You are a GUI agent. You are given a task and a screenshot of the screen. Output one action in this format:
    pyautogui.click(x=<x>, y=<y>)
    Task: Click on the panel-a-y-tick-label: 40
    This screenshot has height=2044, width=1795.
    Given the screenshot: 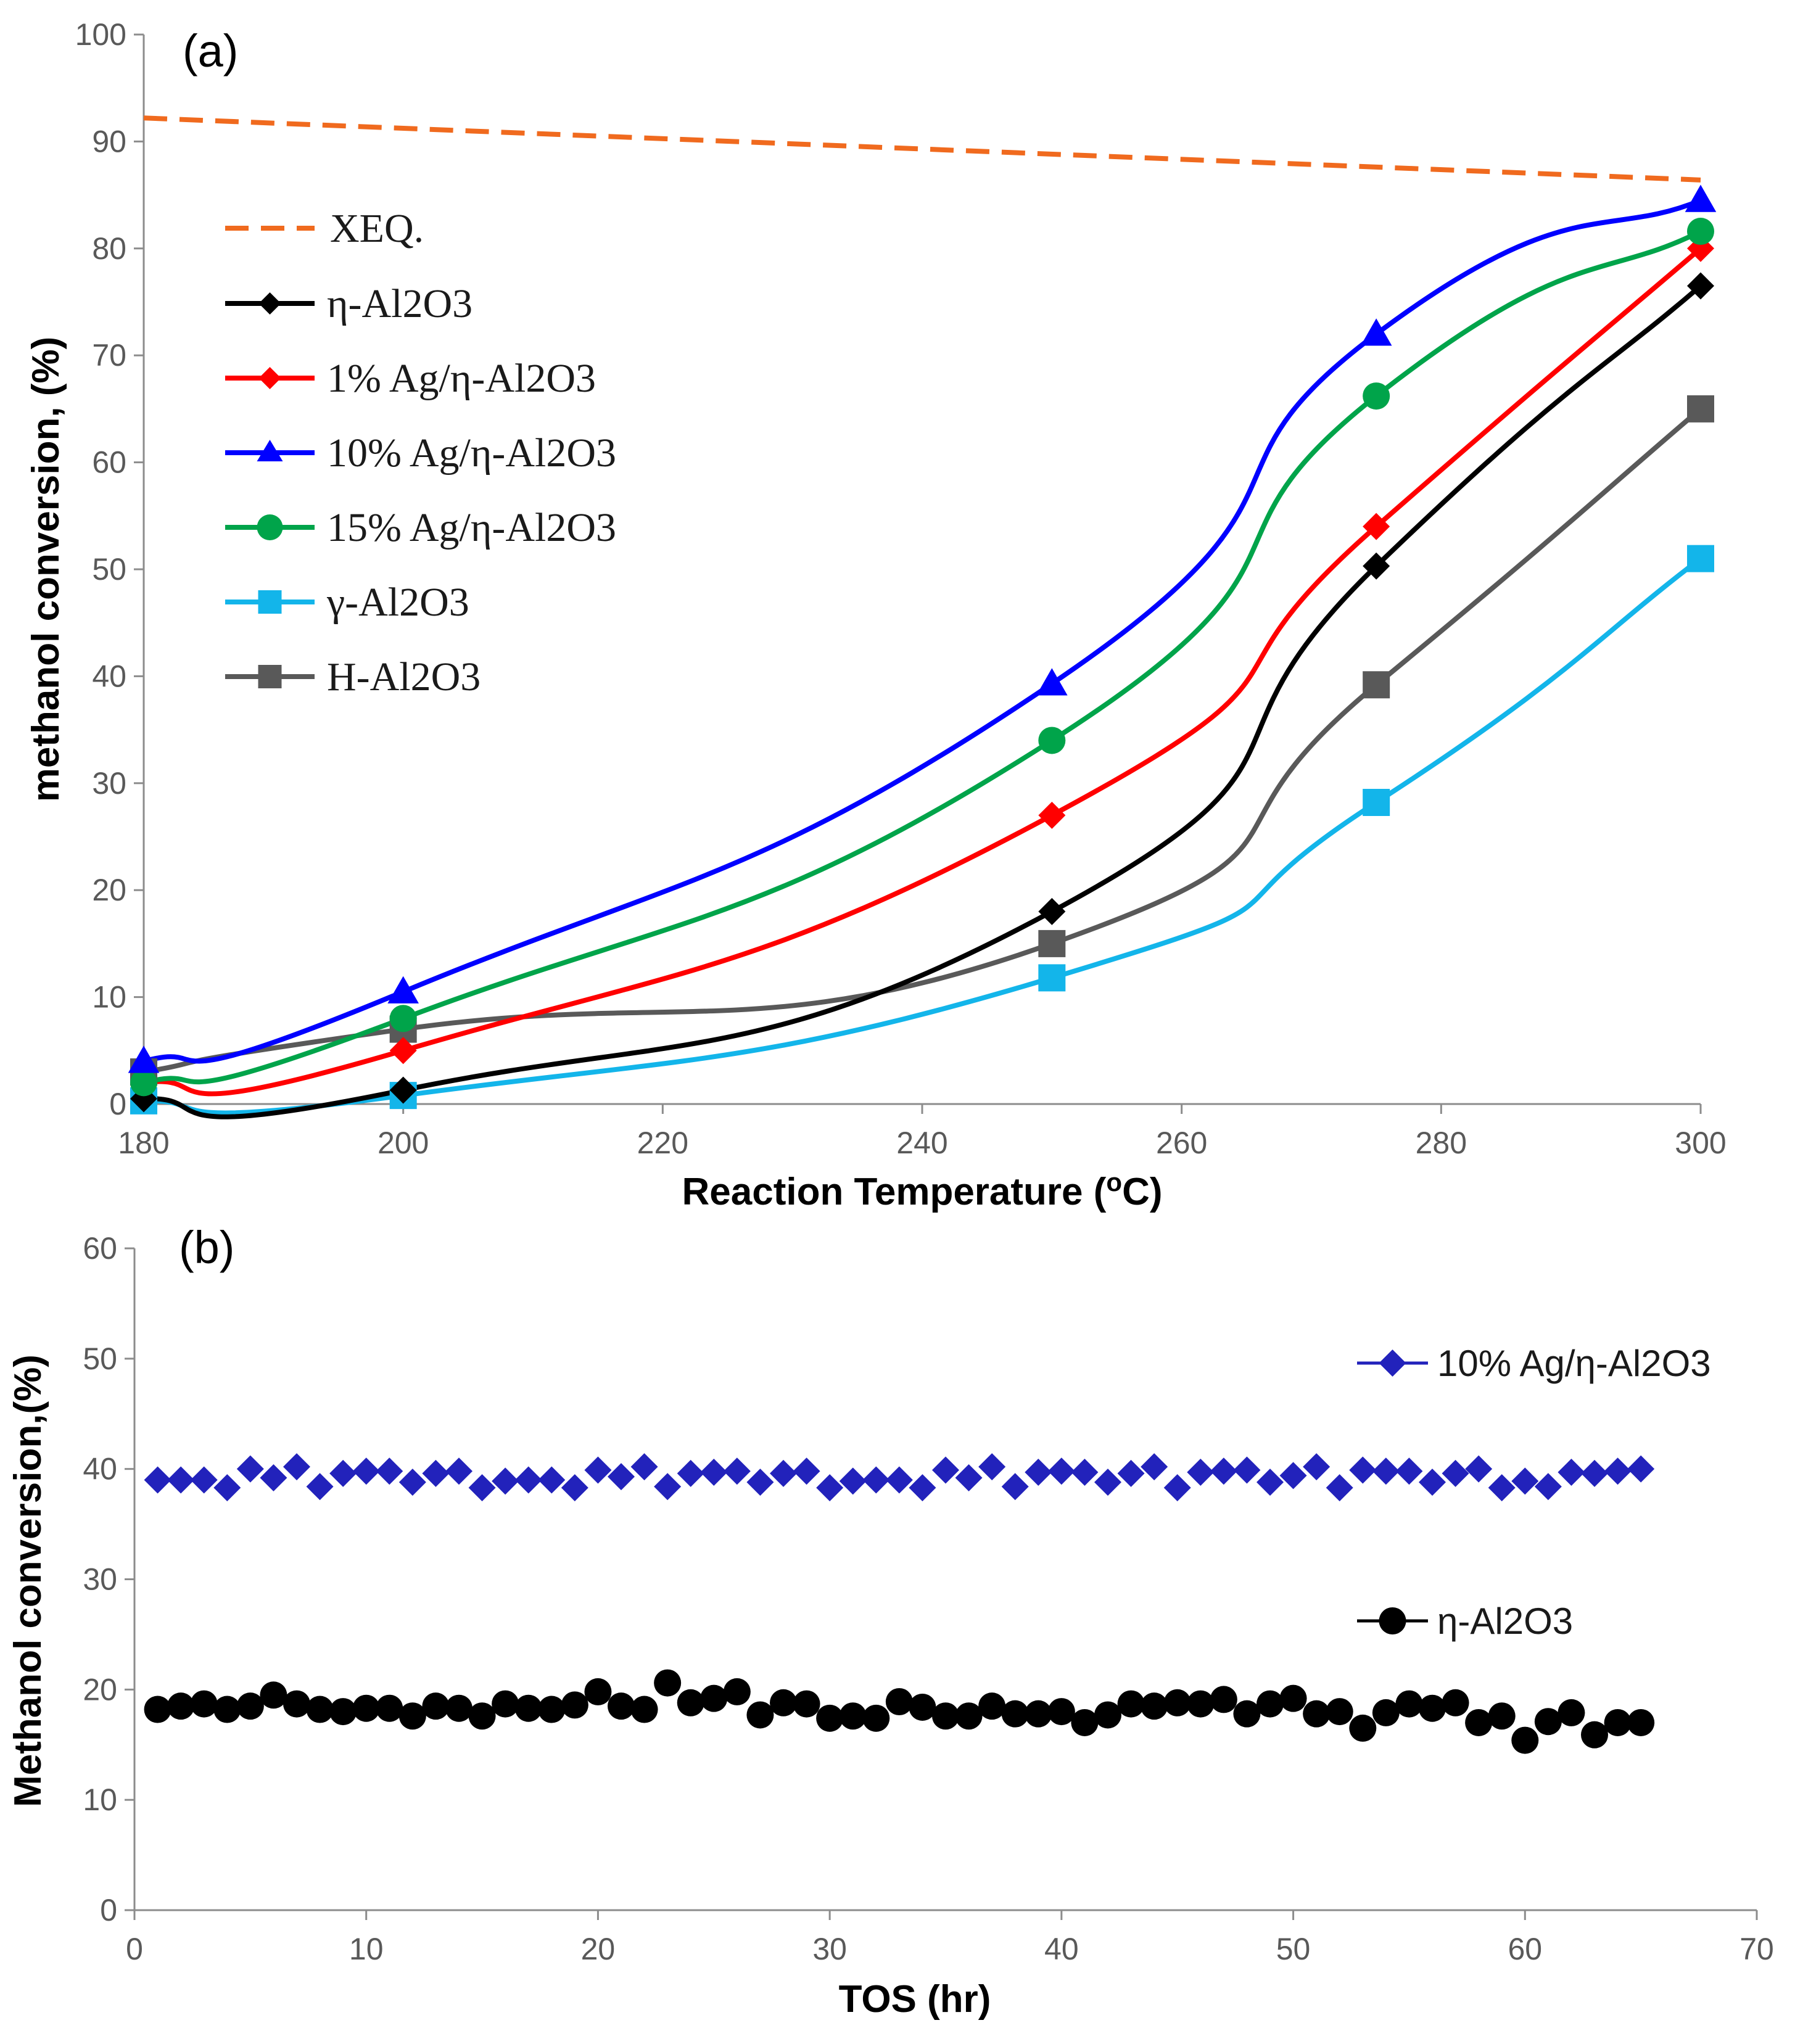 What is the action you would take?
    pyautogui.click(x=109, y=676)
    